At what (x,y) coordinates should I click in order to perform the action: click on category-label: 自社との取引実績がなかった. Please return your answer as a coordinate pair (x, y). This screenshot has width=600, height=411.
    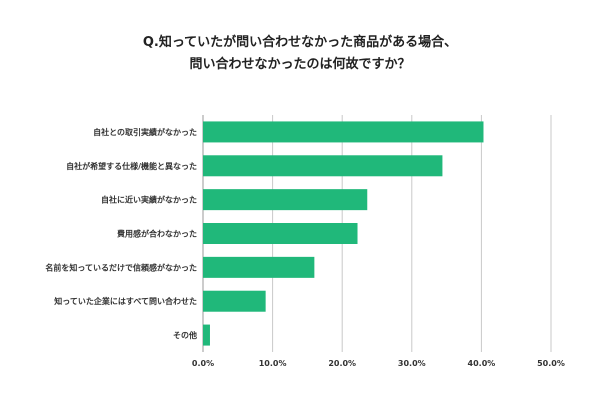
    Looking at the image, I should click on (145, 132).